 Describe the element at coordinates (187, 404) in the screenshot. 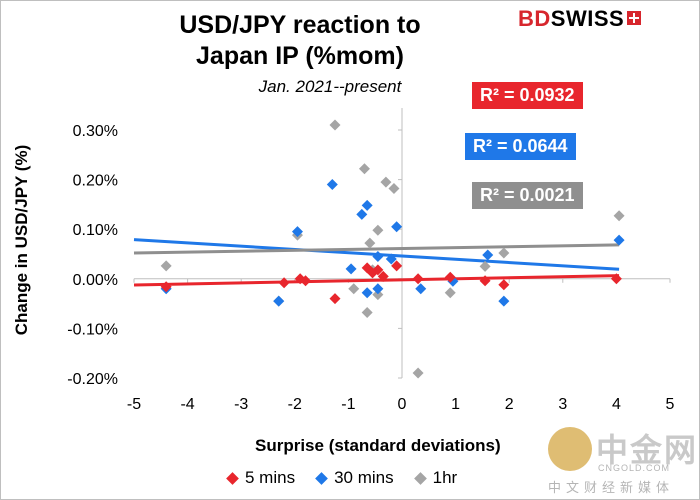

I see `x-tick-label: -4` at that location.